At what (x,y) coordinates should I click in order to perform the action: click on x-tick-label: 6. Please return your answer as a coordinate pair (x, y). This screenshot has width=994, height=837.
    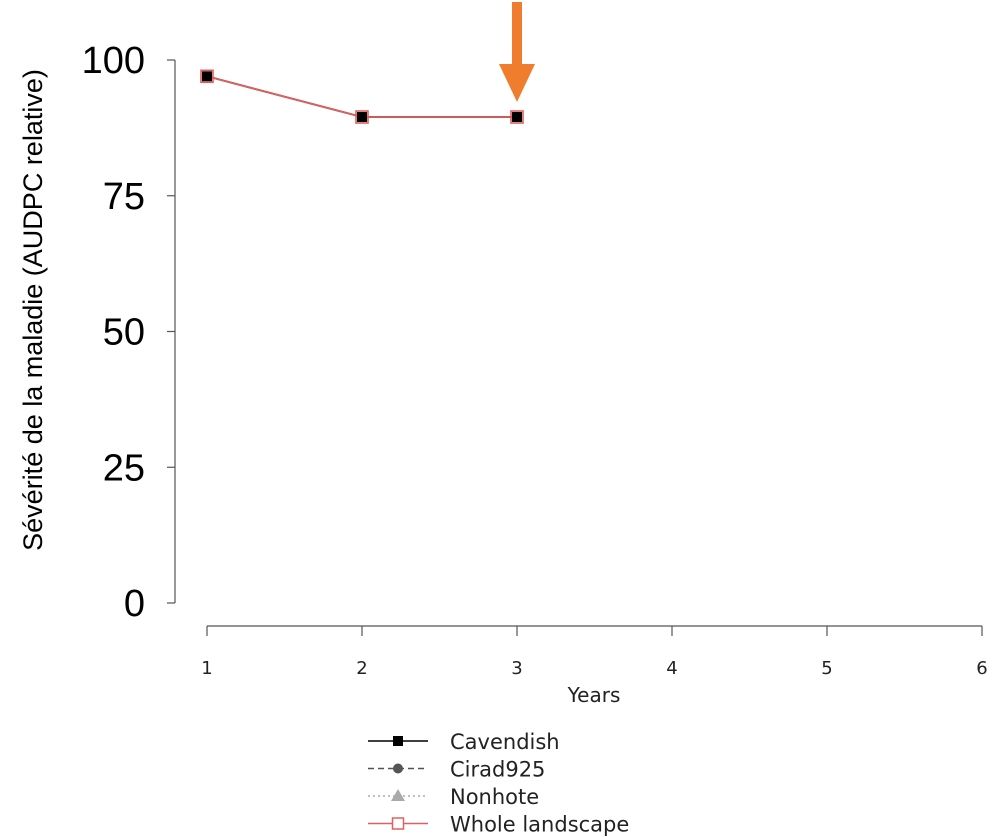
    Looking at the image, I should click on (981, 668).